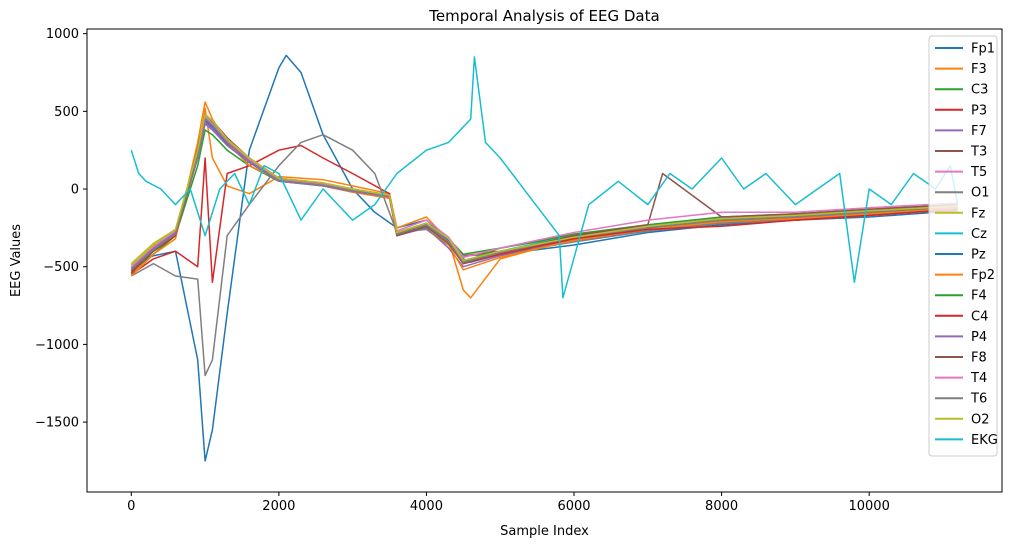 The image size is (1026, 547). What do you see at coordinates (980, 193) in the screenshot?
I see `legend-label: O1` at bounding box center [980, 193].